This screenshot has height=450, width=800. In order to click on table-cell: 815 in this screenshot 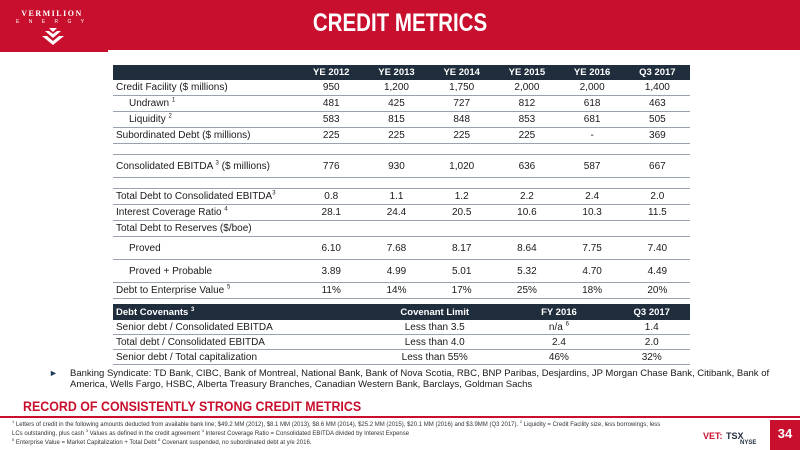, I will do `click(396, 119)`.